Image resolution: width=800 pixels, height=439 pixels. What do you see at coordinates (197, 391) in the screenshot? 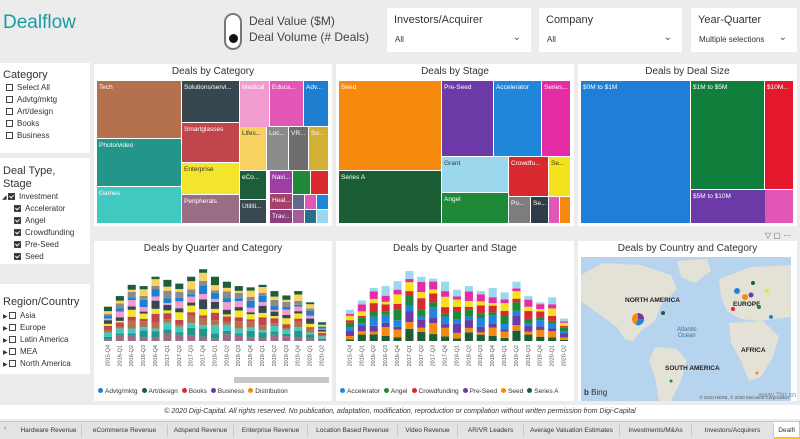
I see `legend-item: Books` at bounding box center [197, 391].